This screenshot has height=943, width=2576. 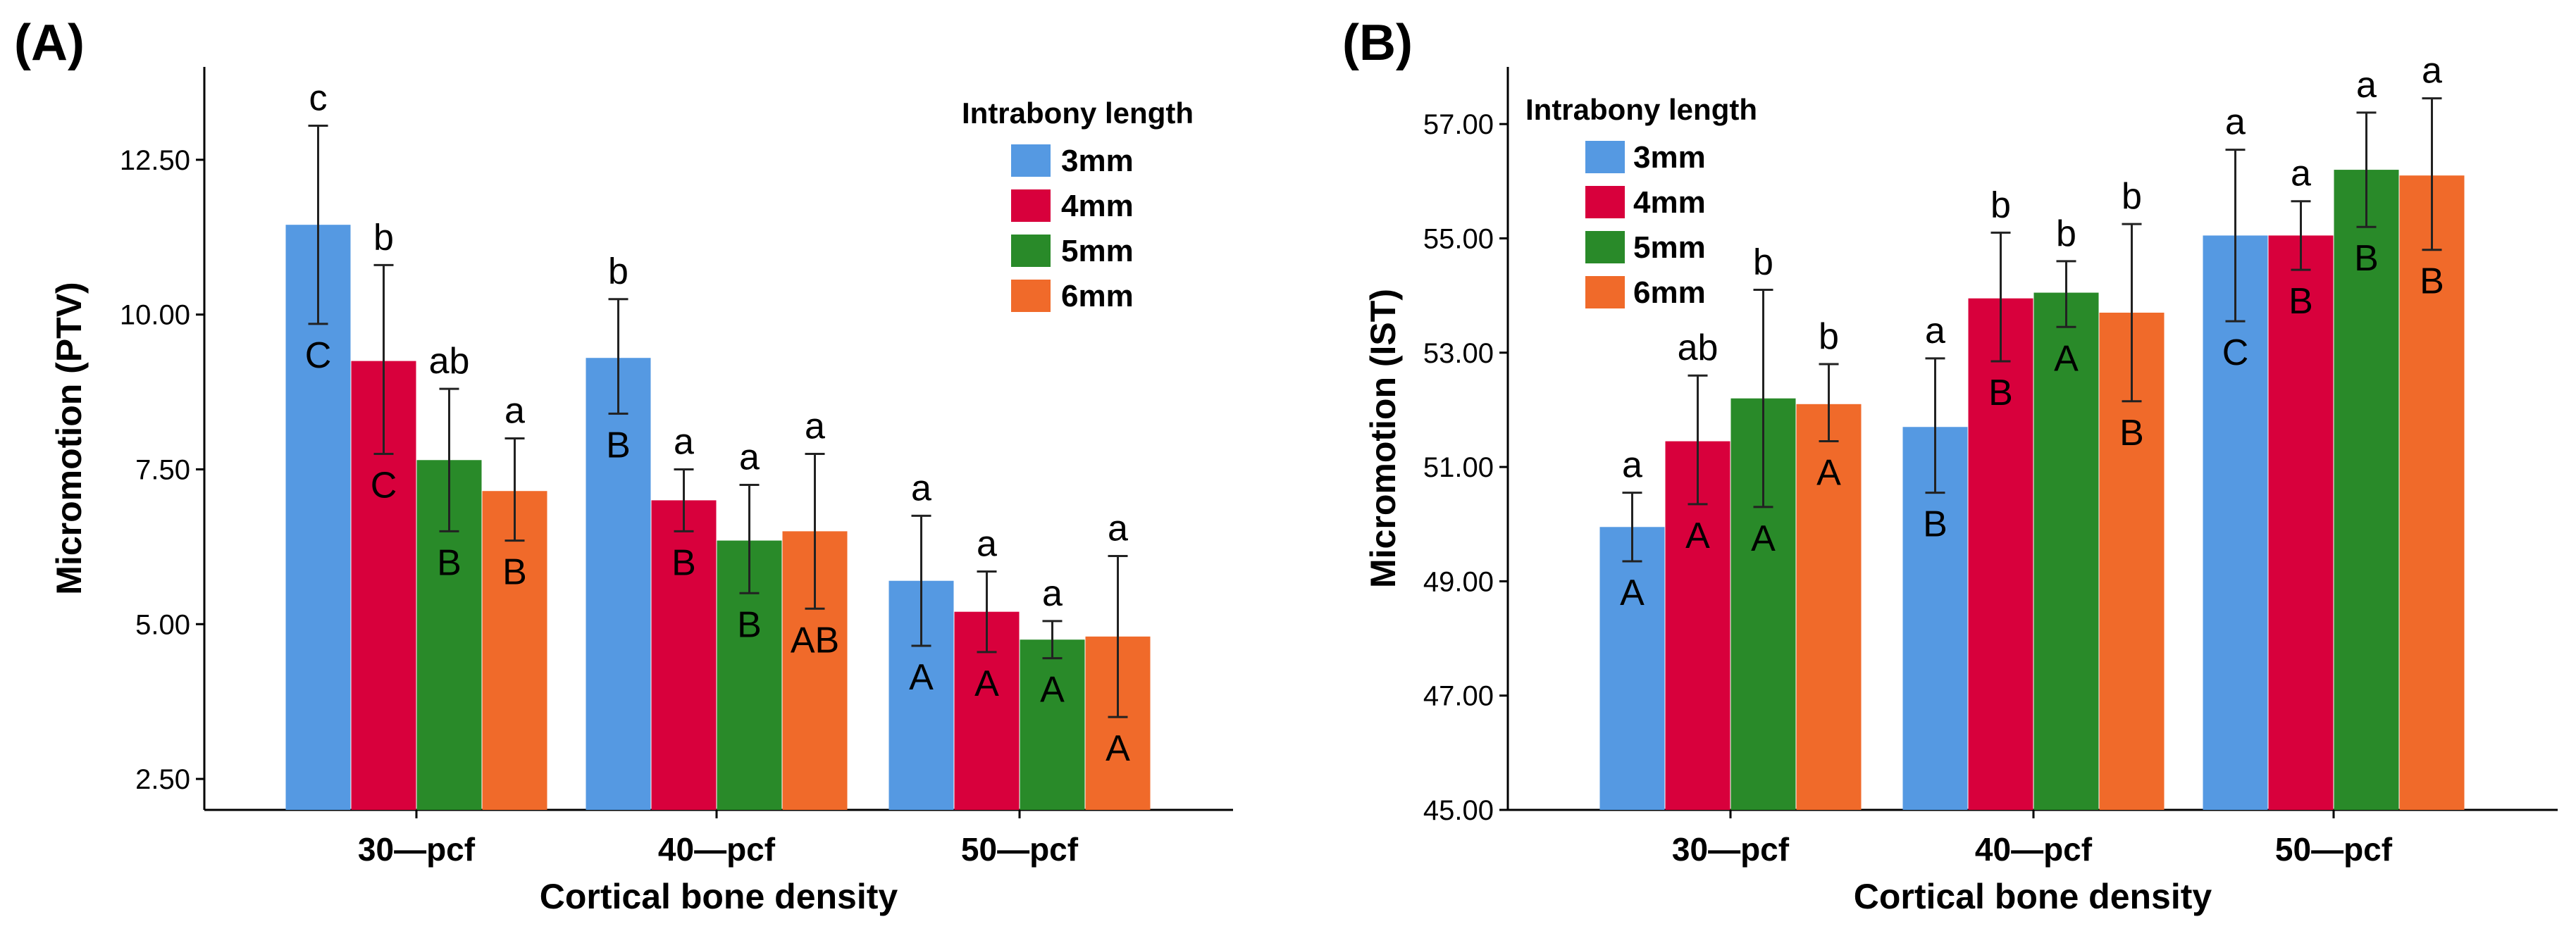 I want to click on bar-3mm-40—pcf, so click(x=618, y=584).